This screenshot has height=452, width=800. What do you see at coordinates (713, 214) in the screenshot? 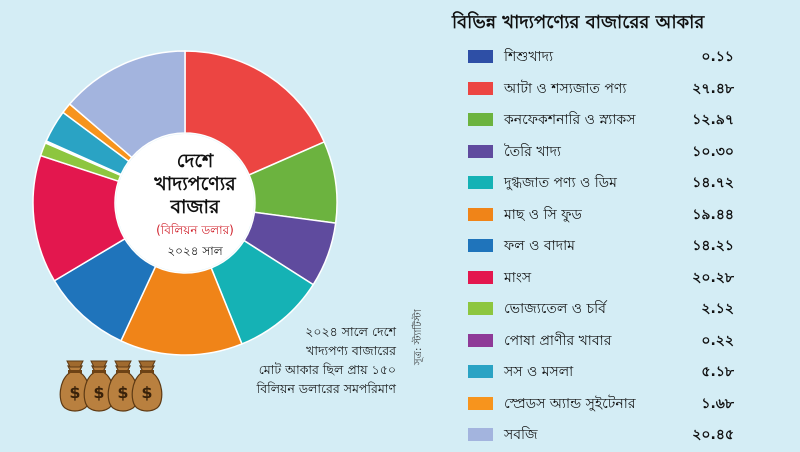
I see `legend-value: ১৯.৪৪` at bounding box center [713, 214].